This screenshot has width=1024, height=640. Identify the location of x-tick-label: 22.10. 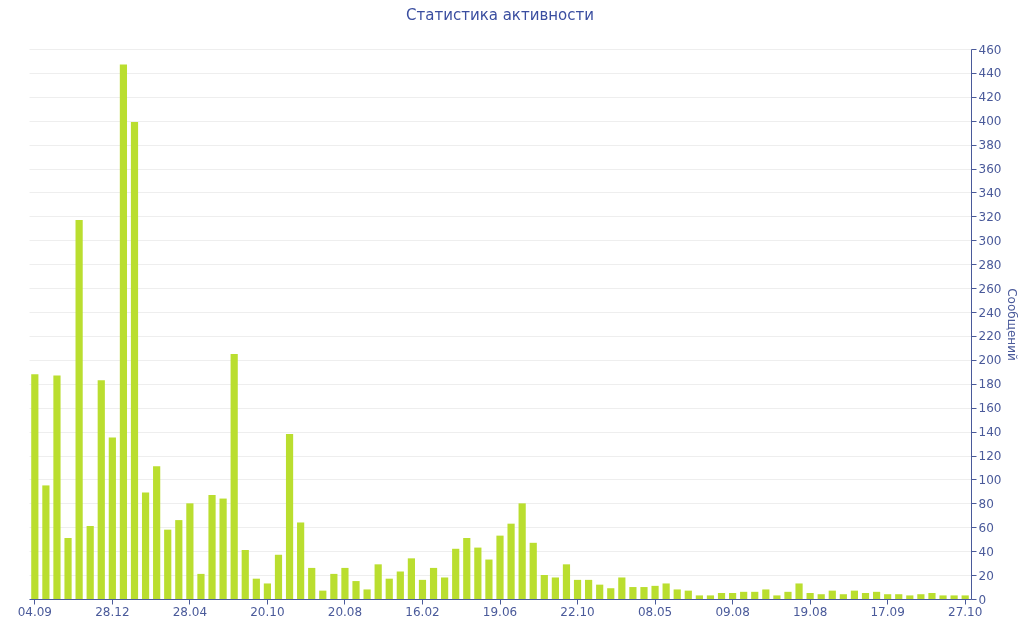
(577, 611).